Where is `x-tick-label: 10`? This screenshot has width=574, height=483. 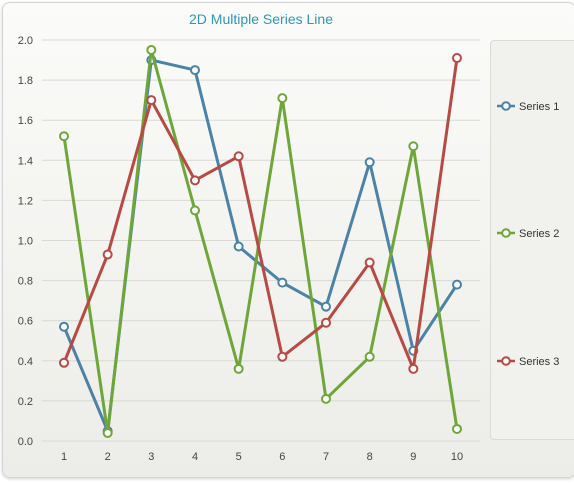
x-tick-label: 10 is located at coordinates (457, 457).